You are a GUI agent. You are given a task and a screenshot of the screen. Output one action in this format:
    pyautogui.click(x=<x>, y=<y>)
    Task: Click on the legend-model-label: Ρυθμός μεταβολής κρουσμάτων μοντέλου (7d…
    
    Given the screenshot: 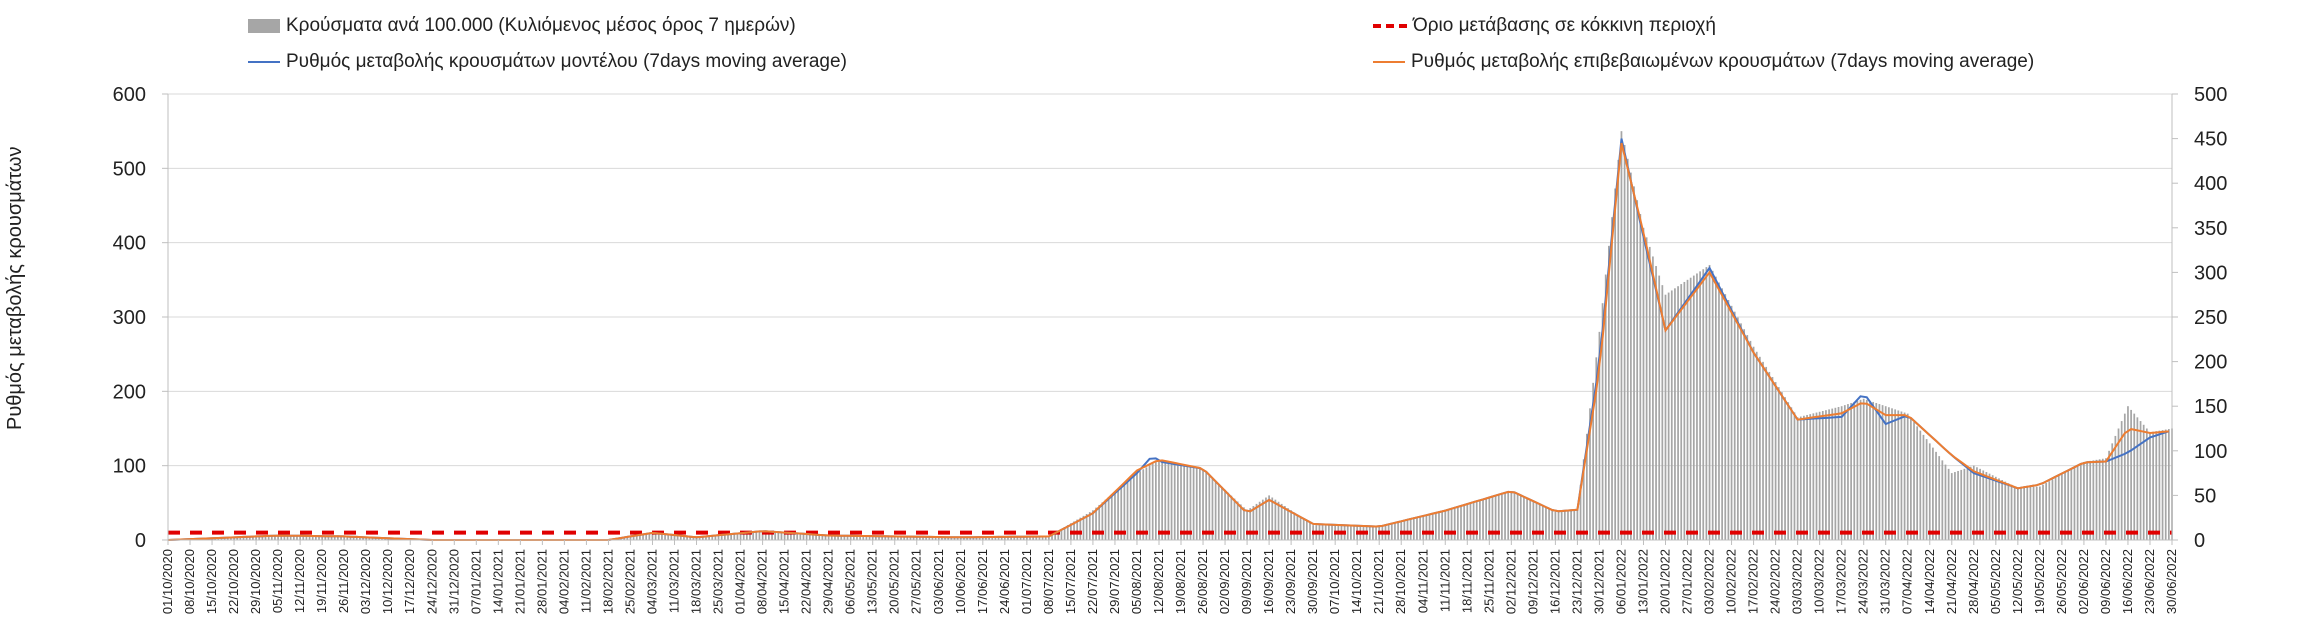 What is the action you would take?
    pyautogui.click(x=566, y=61)
    